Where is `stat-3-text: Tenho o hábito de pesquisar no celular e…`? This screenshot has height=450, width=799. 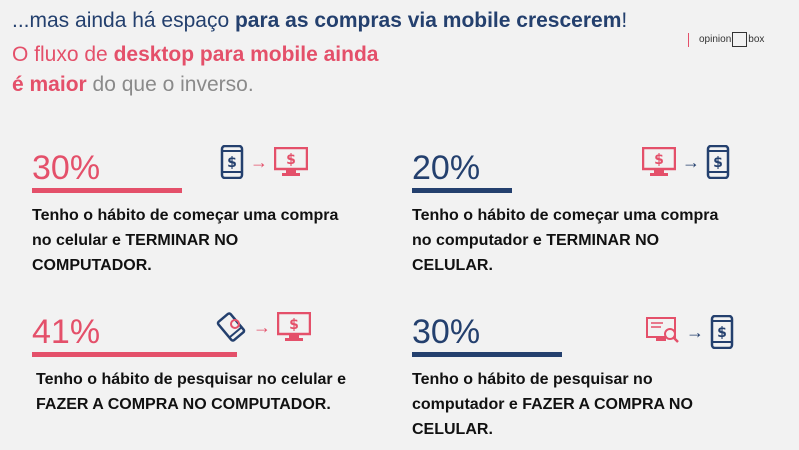 stat-3-text: Tenho o hábito de pesquisar no celular e… is located at coordinates (191, 392).